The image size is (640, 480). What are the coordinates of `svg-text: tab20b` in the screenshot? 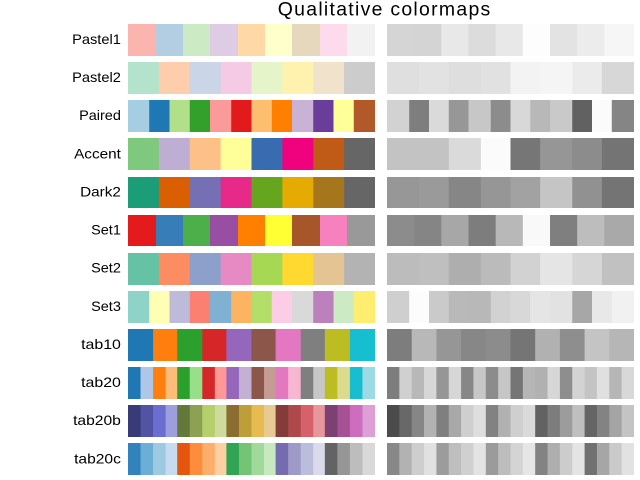 It's located at (97, 420).